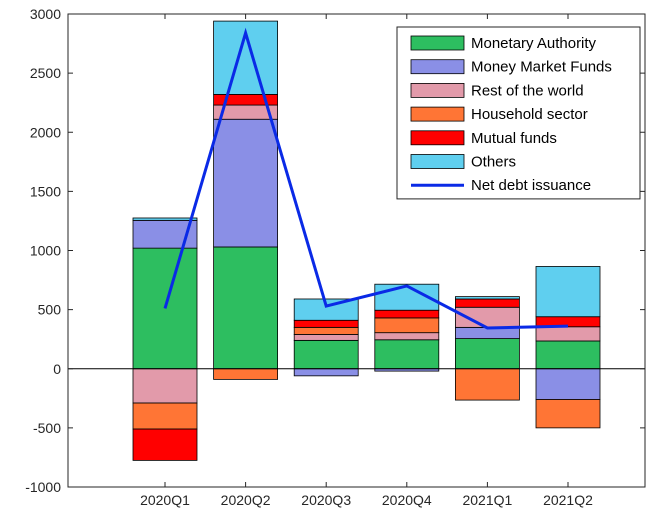  I want to click on x-tick-label: 2021Q2, so click(568, 500).